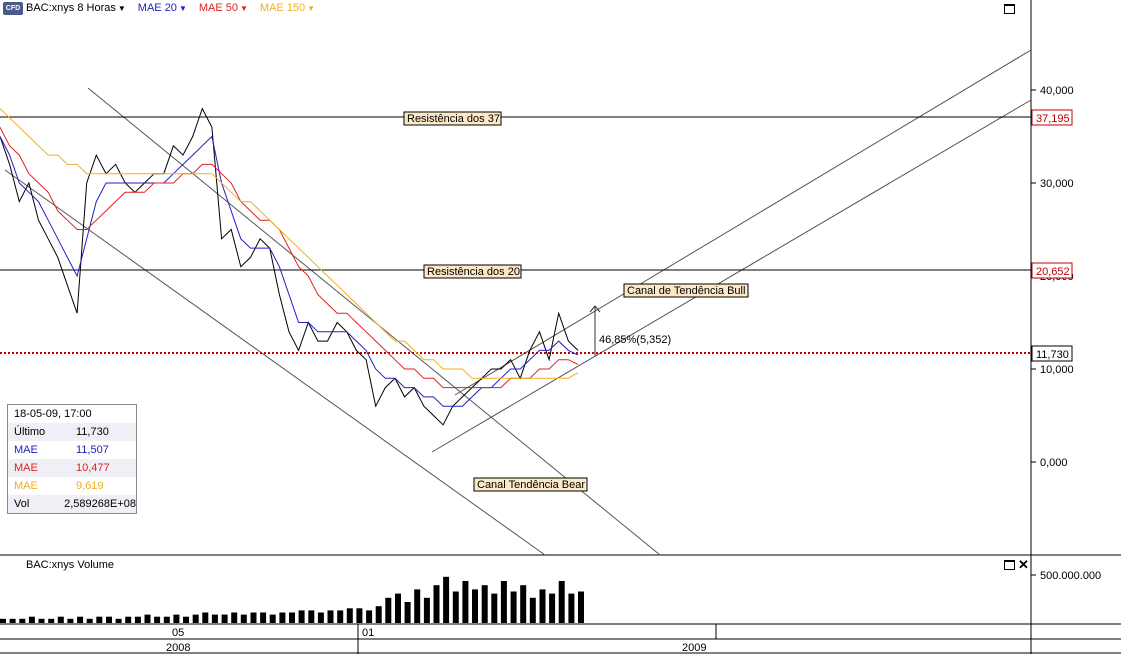 The width and height of the screenshot is (1121, 654). Describe the element at coordinates (162, 8) in the screenshot. I see `mae20-dropdown: MAE 20 ▼` at that location.